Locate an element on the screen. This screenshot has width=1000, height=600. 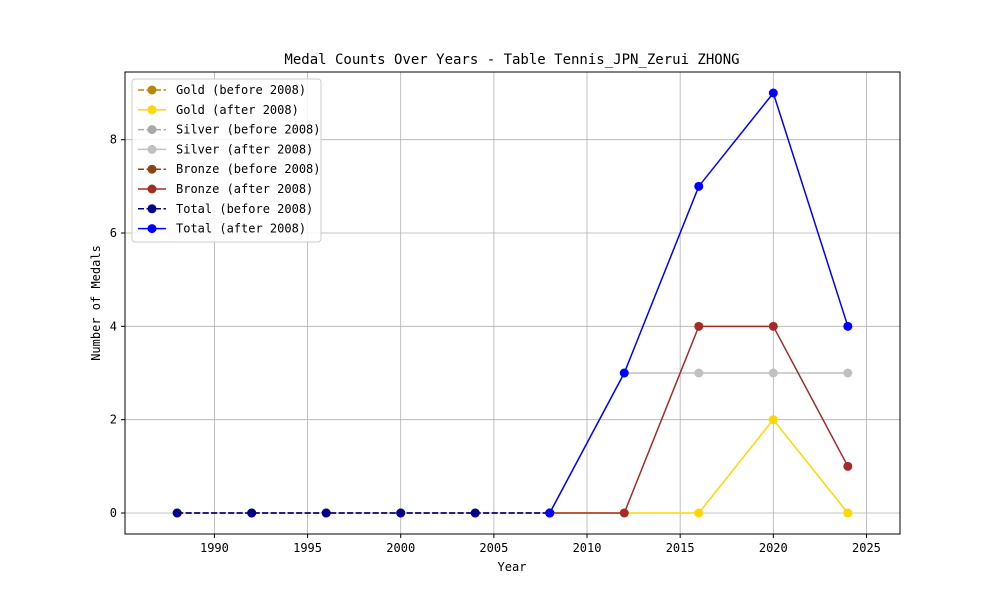
y-tick-label: 2 is located at coordinates (113, 420).